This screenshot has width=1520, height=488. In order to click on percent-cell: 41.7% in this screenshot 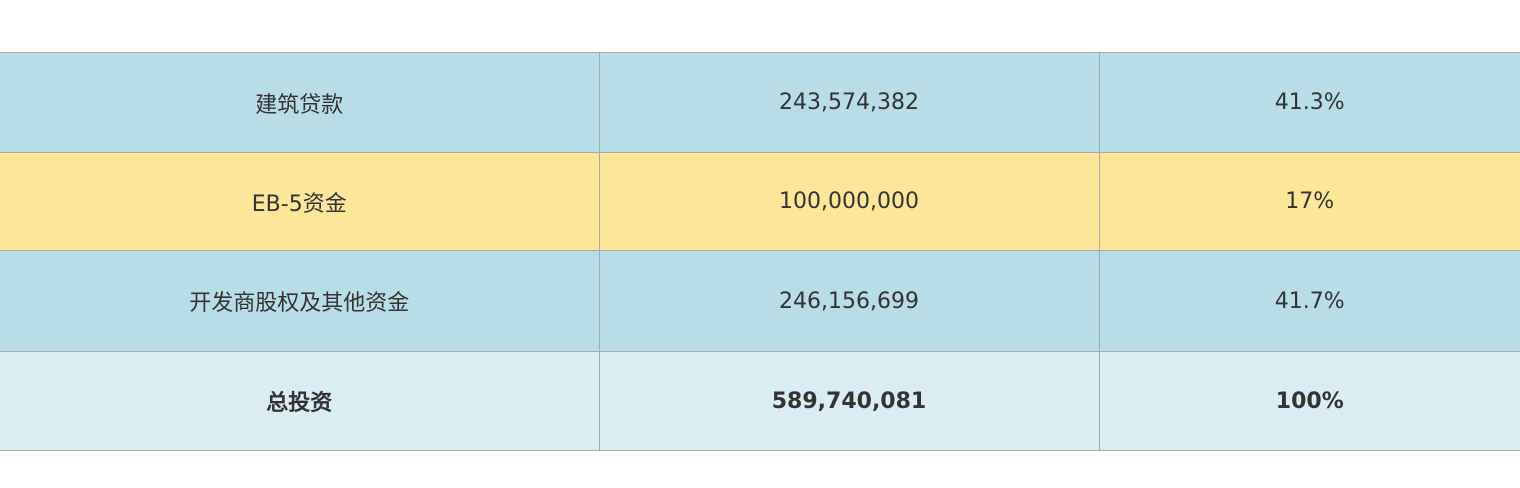, I will do `click(1309, 301)`.